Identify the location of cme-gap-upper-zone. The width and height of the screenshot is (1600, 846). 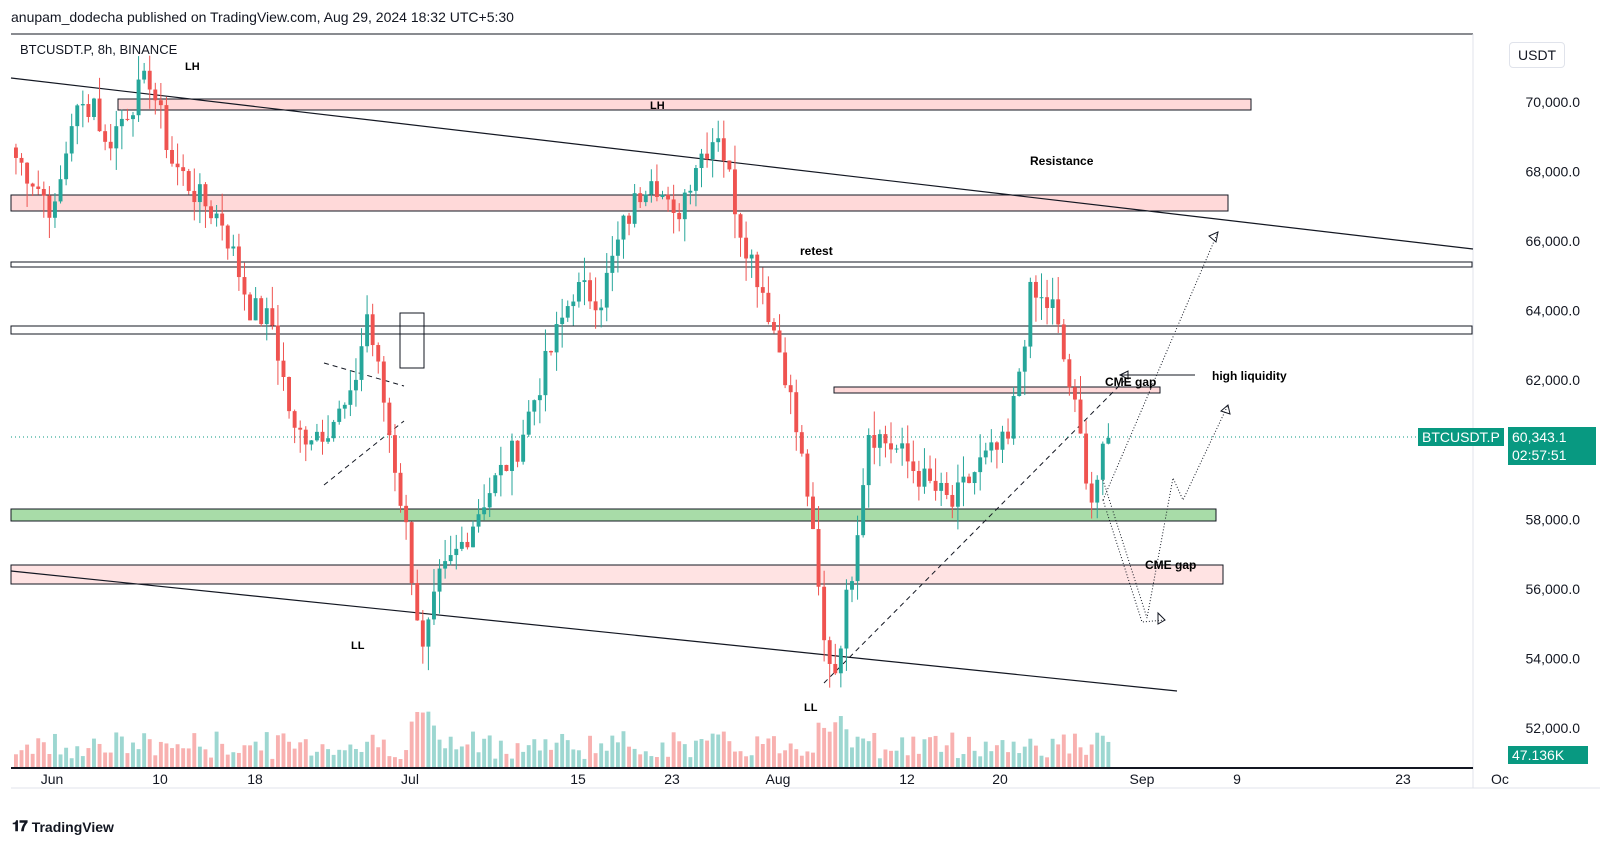
(997, 390).